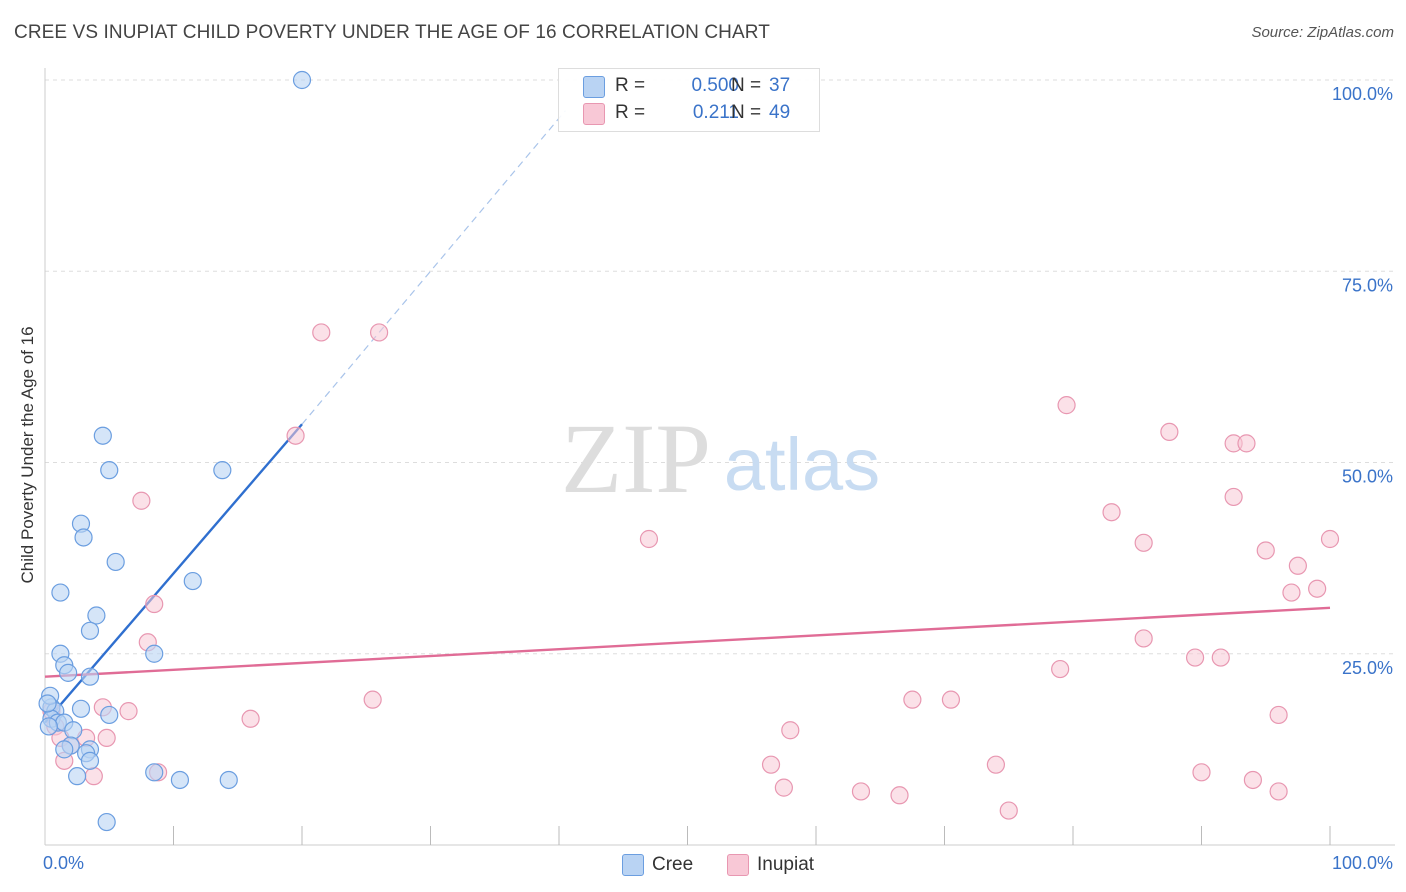 The height and width of the screenshot is (892, 1406). Describe the element at coordinates (594, 87) in the screenshot. I see `legend-swatch-cree` at that location.